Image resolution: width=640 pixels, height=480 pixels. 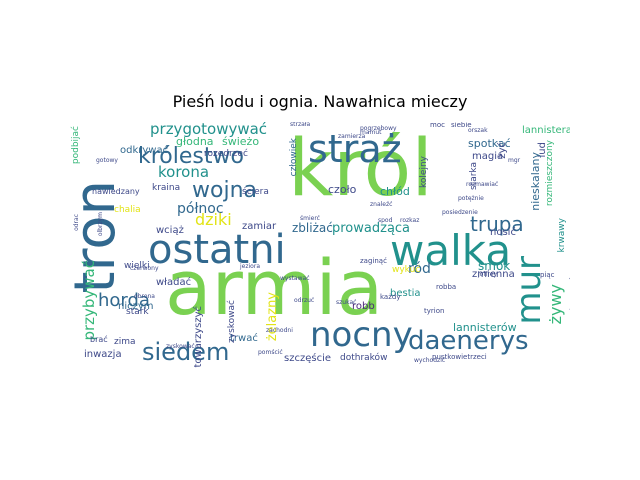 I want to click on word-krwawy: krwawy, so click(x=562, y=235).